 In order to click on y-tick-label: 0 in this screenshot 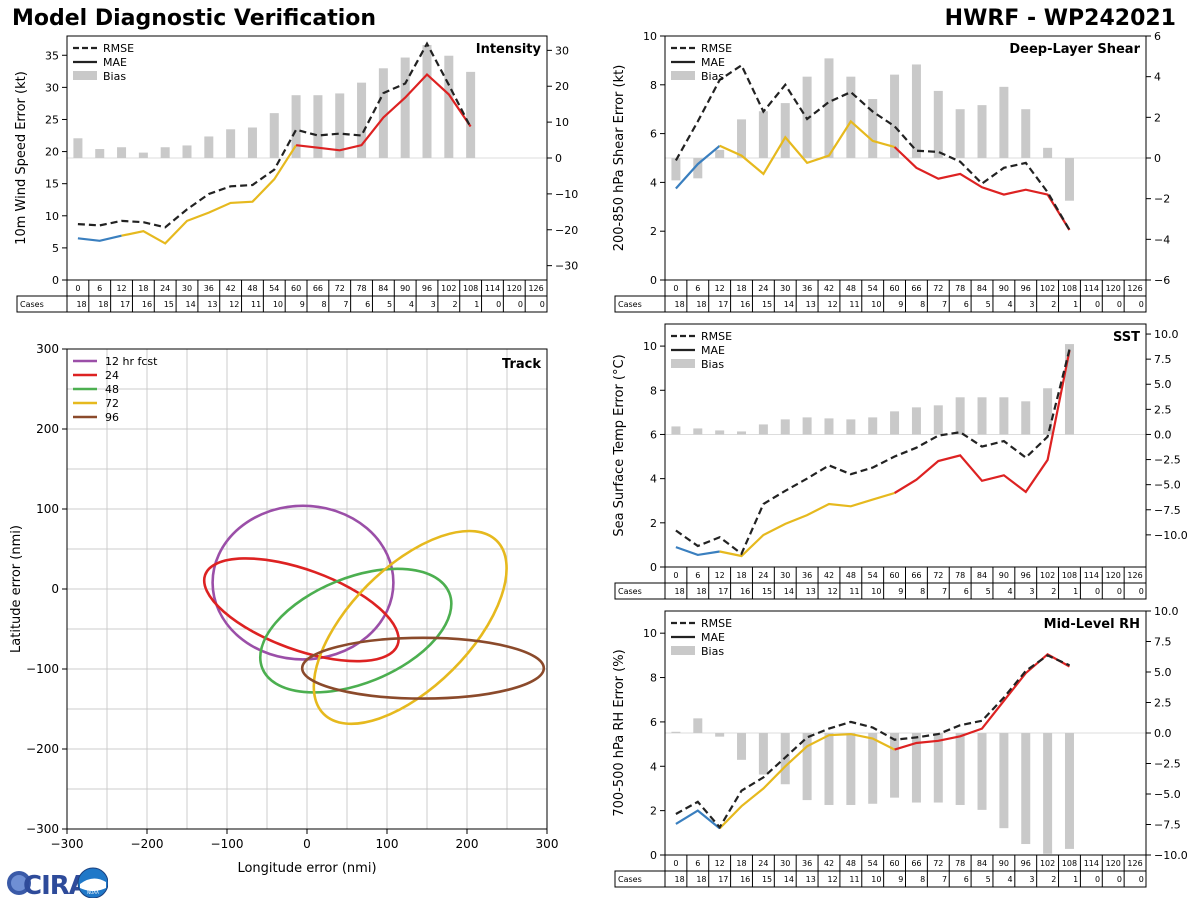, I will do `click(653, 280)`.